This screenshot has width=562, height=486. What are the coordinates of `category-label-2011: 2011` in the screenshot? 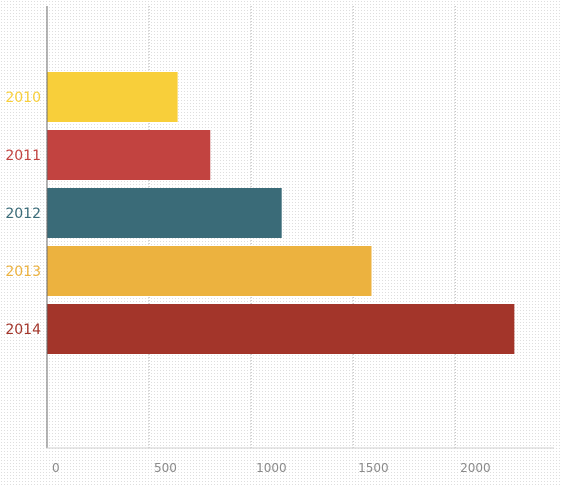 It's located at (23, 156).